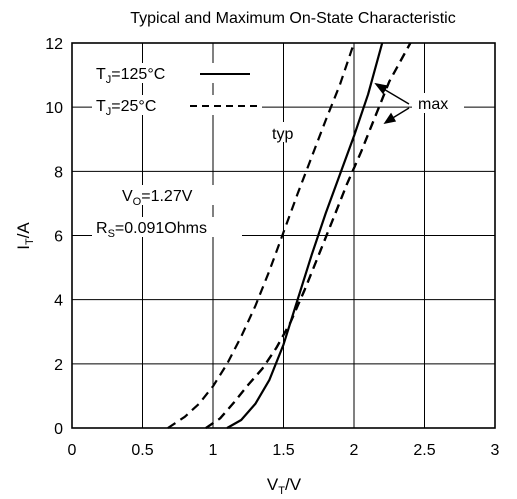 This screenshot has height=499, width=517. Describe the element at coordinates (495, 450) in the screenshot. I see `x-tick-label: 3` at that location.